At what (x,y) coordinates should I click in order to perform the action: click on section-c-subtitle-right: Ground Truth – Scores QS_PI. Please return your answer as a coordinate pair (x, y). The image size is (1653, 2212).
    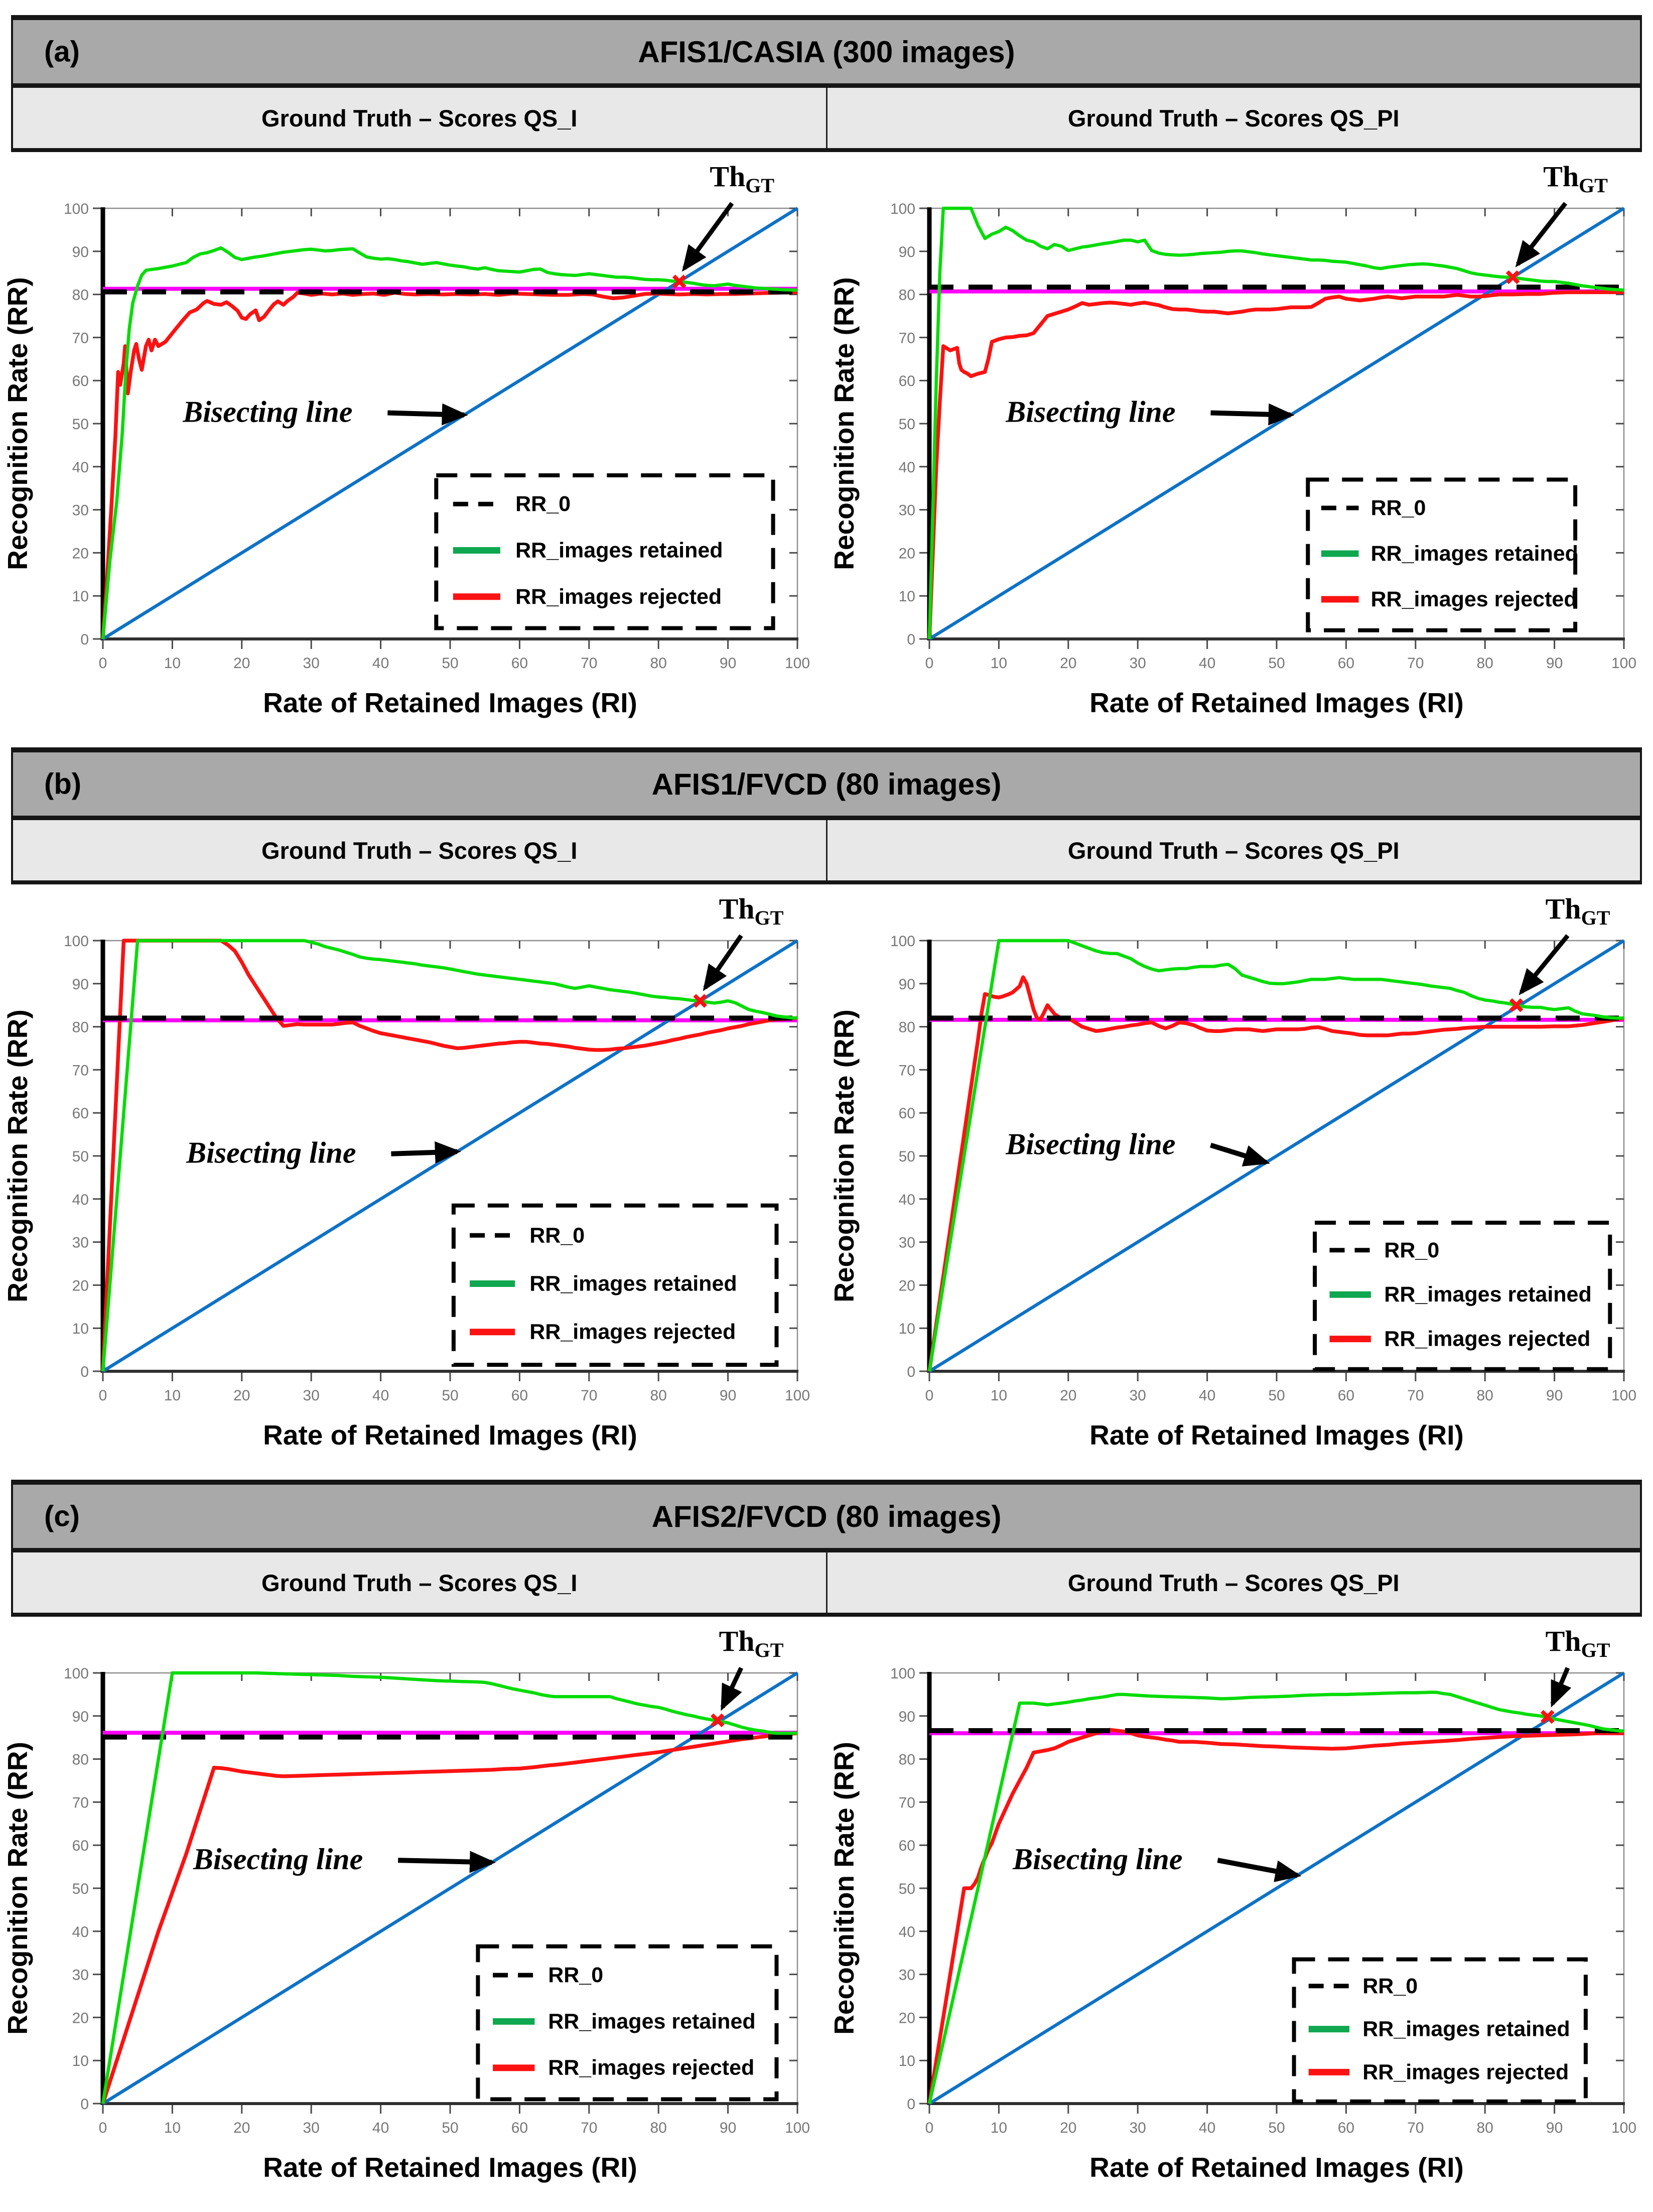
    Looking at the image, I should click on (1233, 1583).